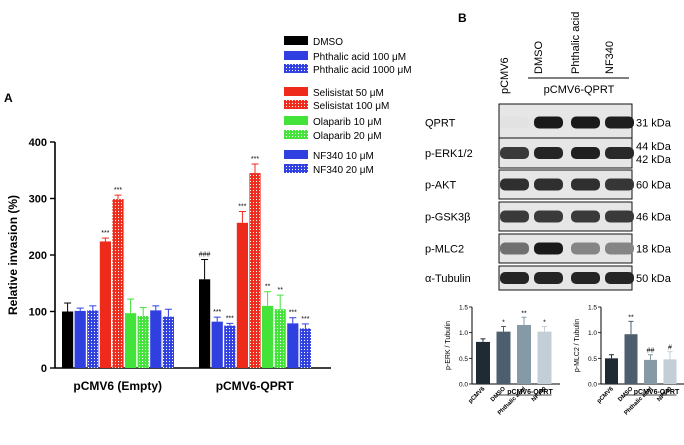  What do you see at coordinates (503, 323) in the screenshot?
I see `significance-label: *` at bounding box center [503, 323].